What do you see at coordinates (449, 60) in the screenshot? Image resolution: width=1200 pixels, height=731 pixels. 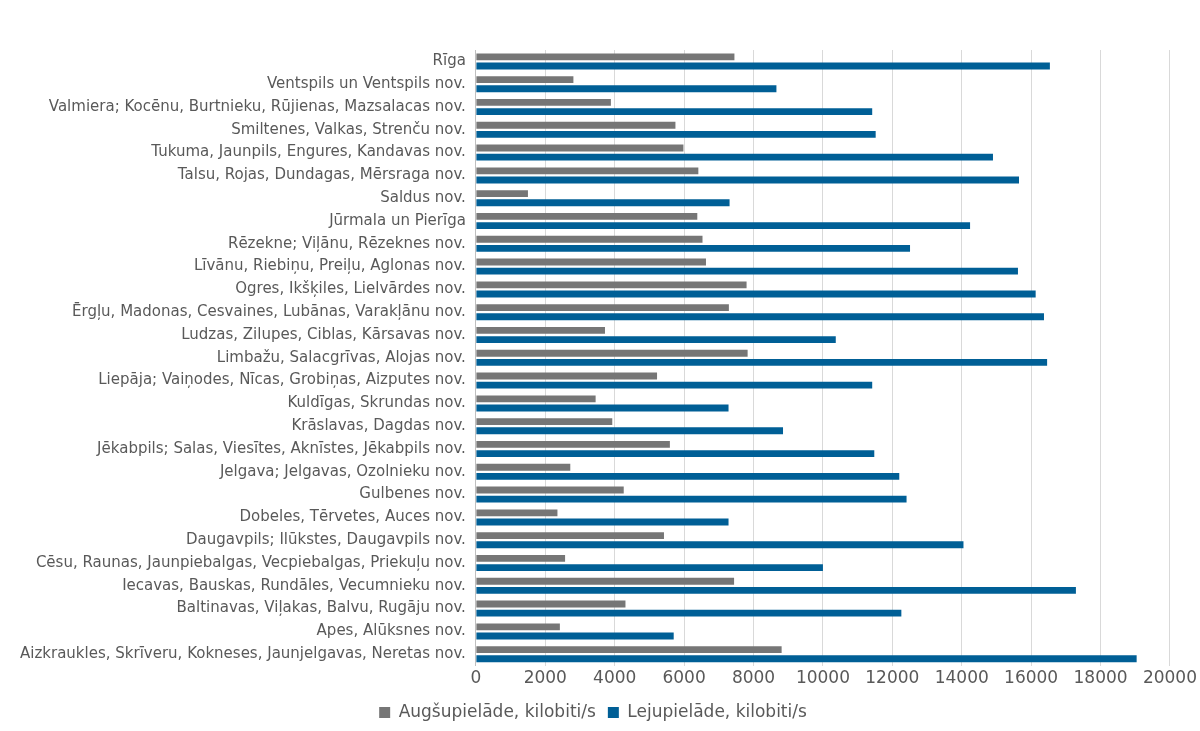 I see `y-tick-label: Rīga` at bounding box center [449, 60].